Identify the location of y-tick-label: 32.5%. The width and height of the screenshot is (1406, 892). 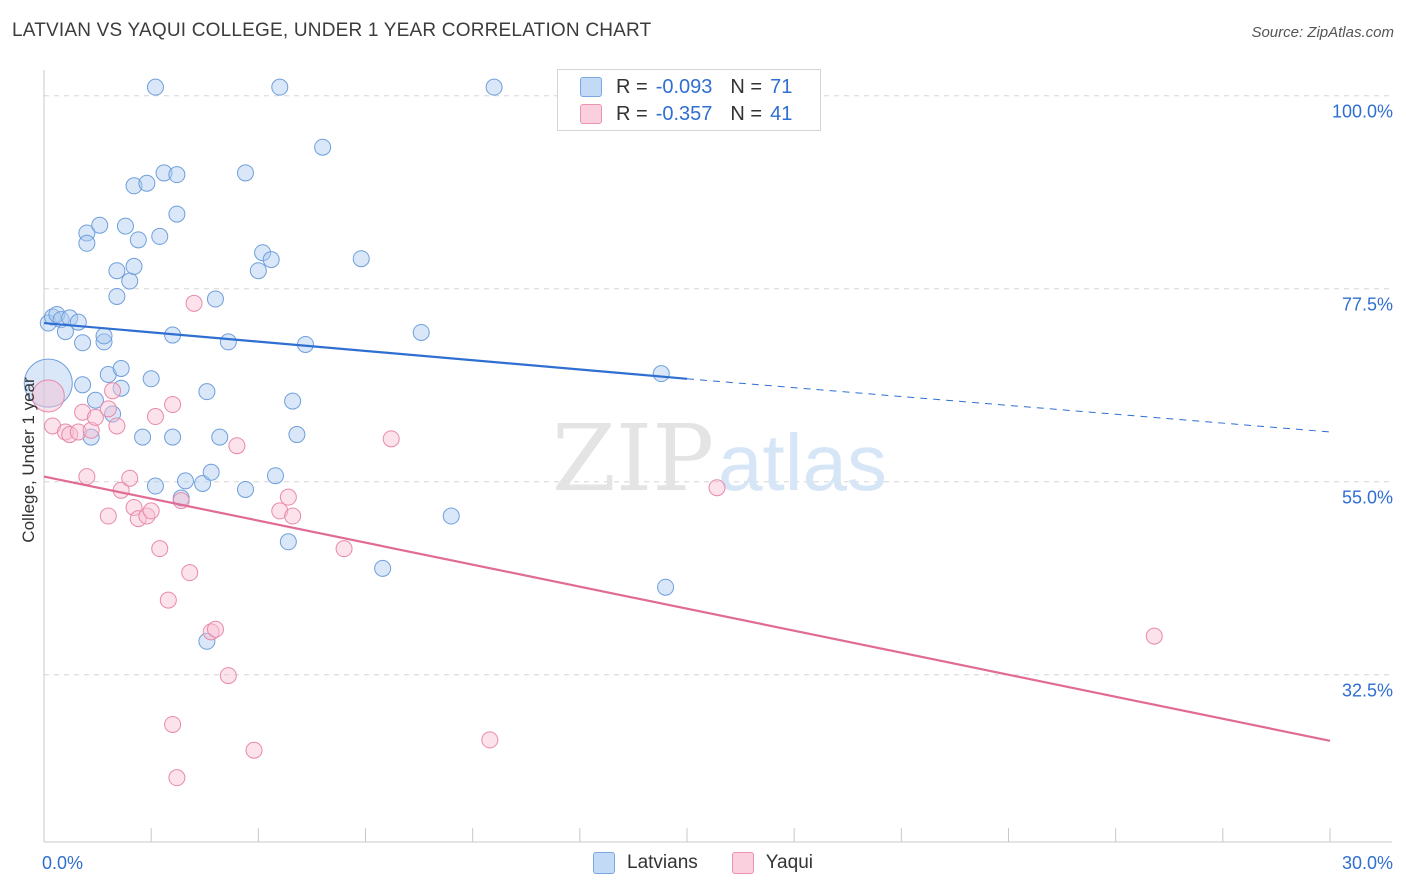
(1367, 691).